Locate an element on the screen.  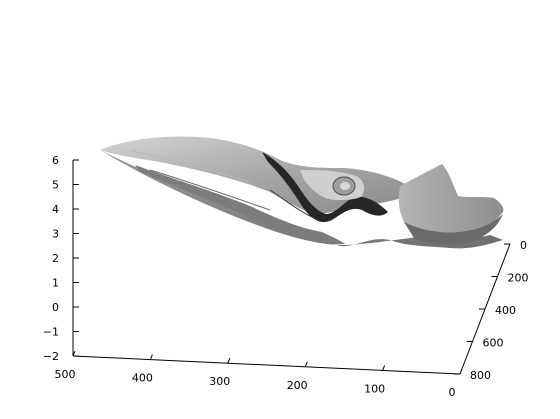
z-tick-label: 0 is located at coordinates (55, 307).